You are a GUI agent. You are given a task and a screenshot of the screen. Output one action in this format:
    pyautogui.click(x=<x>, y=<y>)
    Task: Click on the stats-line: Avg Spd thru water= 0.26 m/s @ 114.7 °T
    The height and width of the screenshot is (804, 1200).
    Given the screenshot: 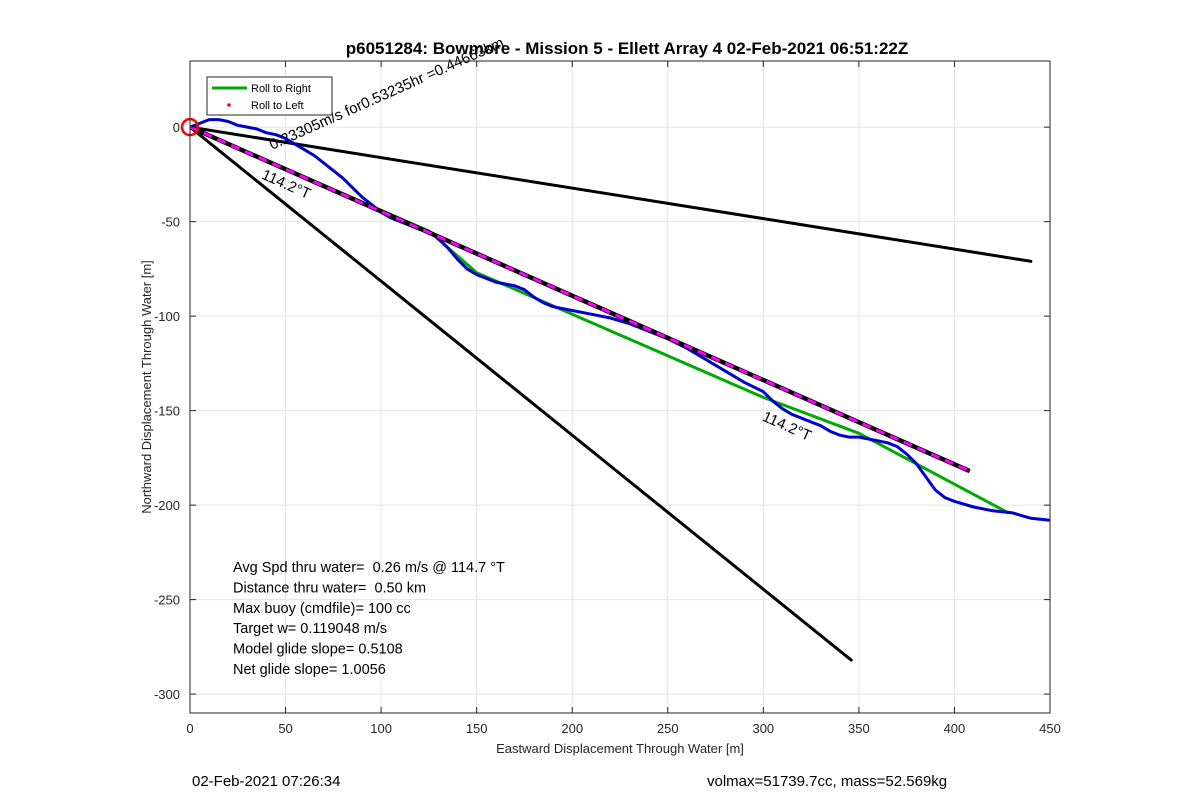 What is the action you would take?
    pyautogui.click(x=369, y=568)
    